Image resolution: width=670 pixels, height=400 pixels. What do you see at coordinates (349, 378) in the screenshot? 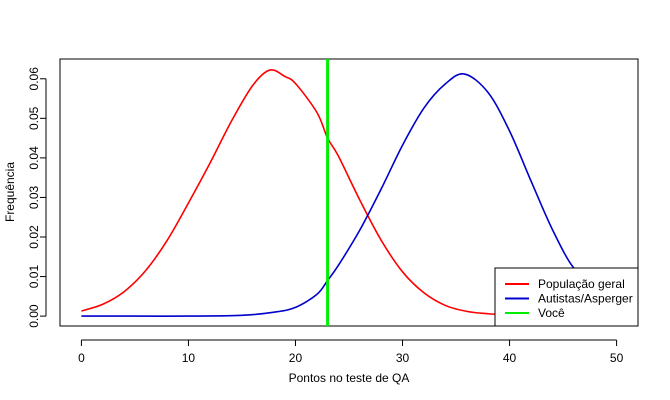
I see `x-axis-label: Pontos no teste de QA` at bounding box center [349, 378].